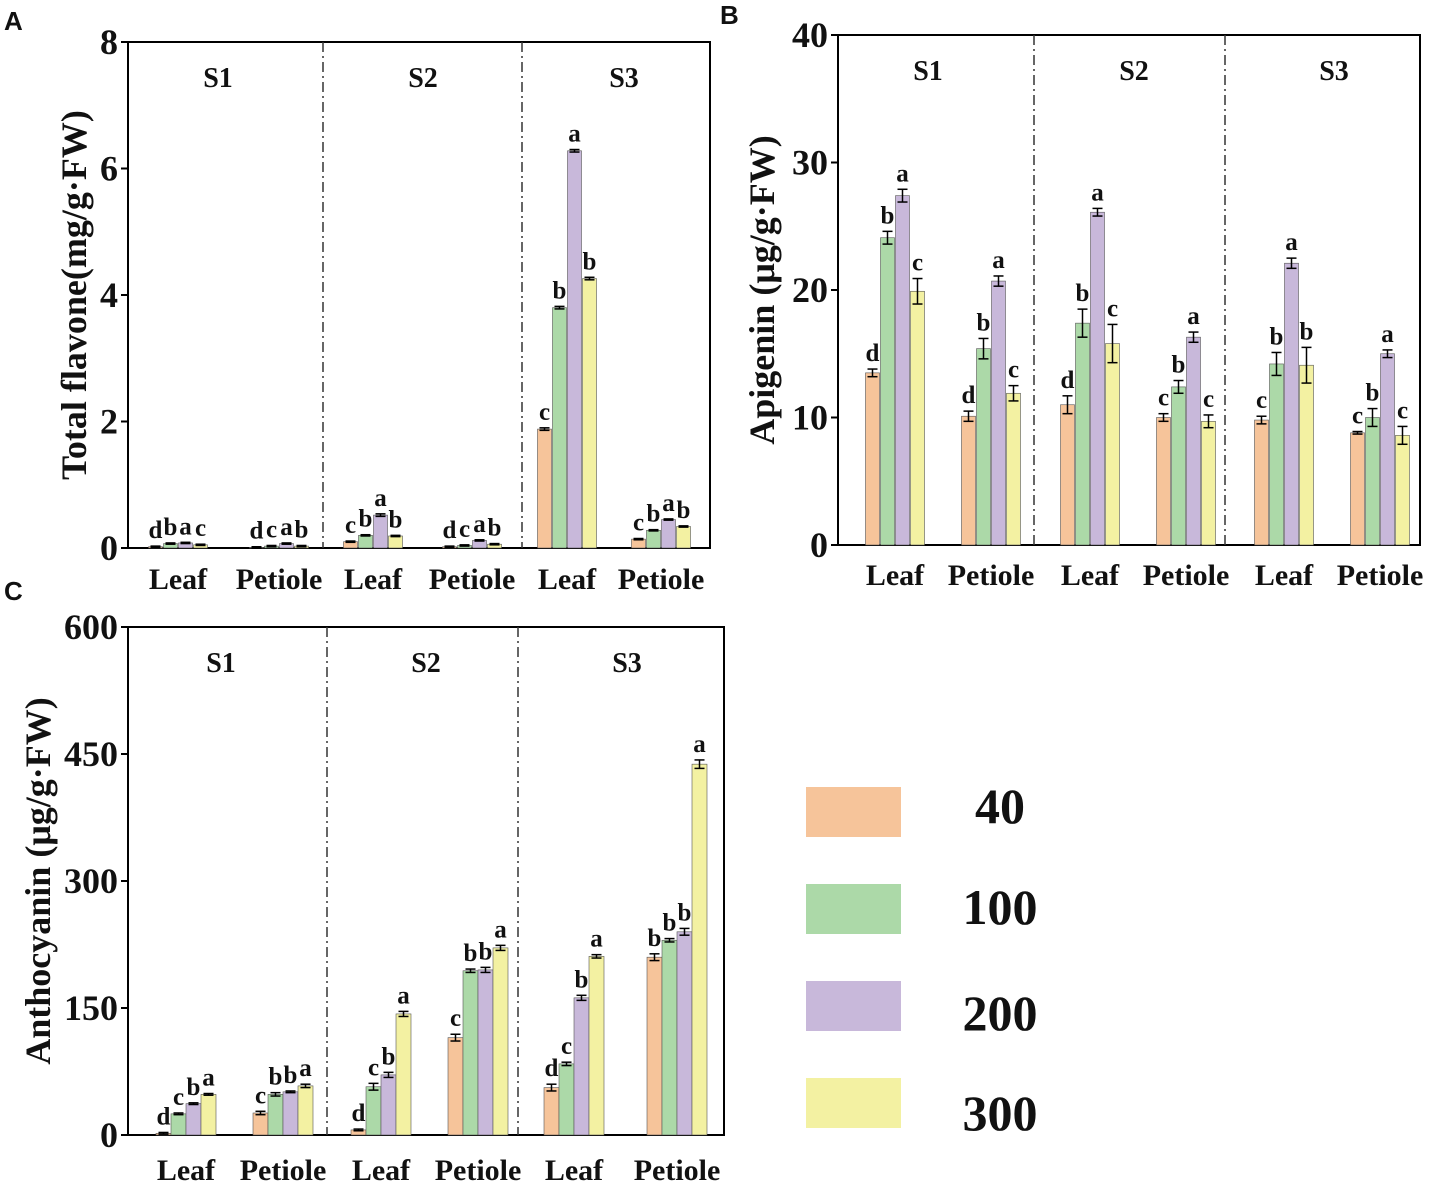 The image size is (1430, 1193). I want to click on panel-a-y-tick-label: 2, so click(109, 422).